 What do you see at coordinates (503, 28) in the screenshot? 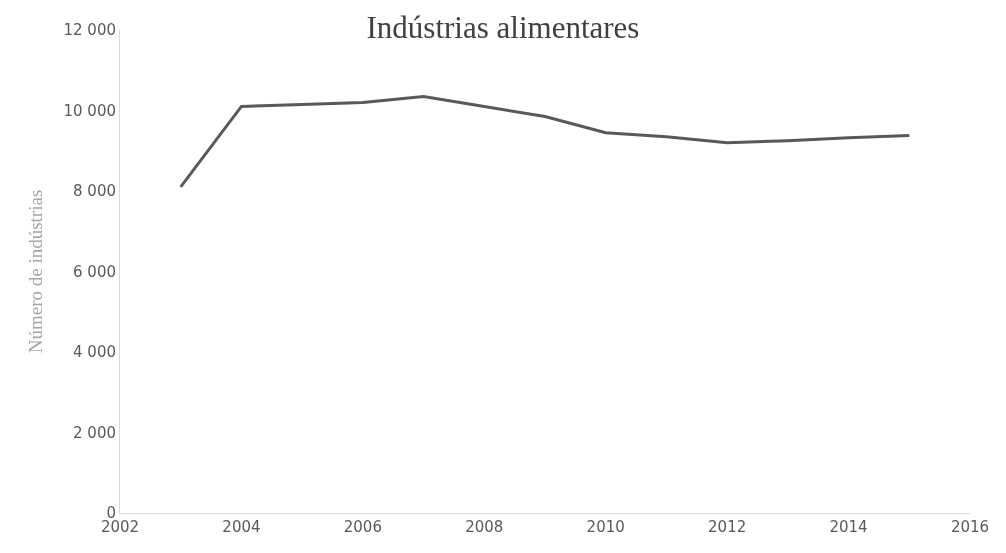
I see `chart-title: Indústrias alimentares` at bounding box center [503, 28].